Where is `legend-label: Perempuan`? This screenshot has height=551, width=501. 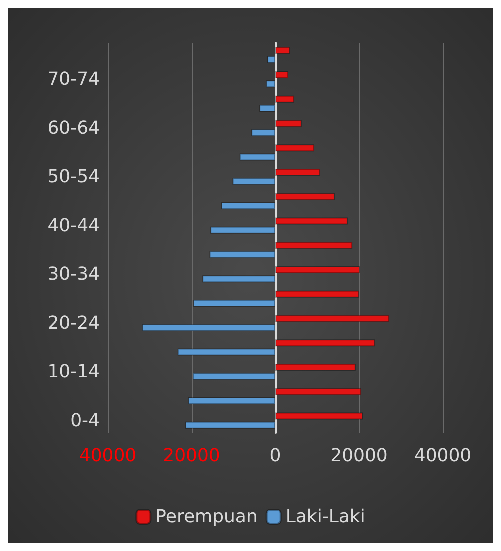
legend-label: Perempuan is located at coordinates (207, 517).